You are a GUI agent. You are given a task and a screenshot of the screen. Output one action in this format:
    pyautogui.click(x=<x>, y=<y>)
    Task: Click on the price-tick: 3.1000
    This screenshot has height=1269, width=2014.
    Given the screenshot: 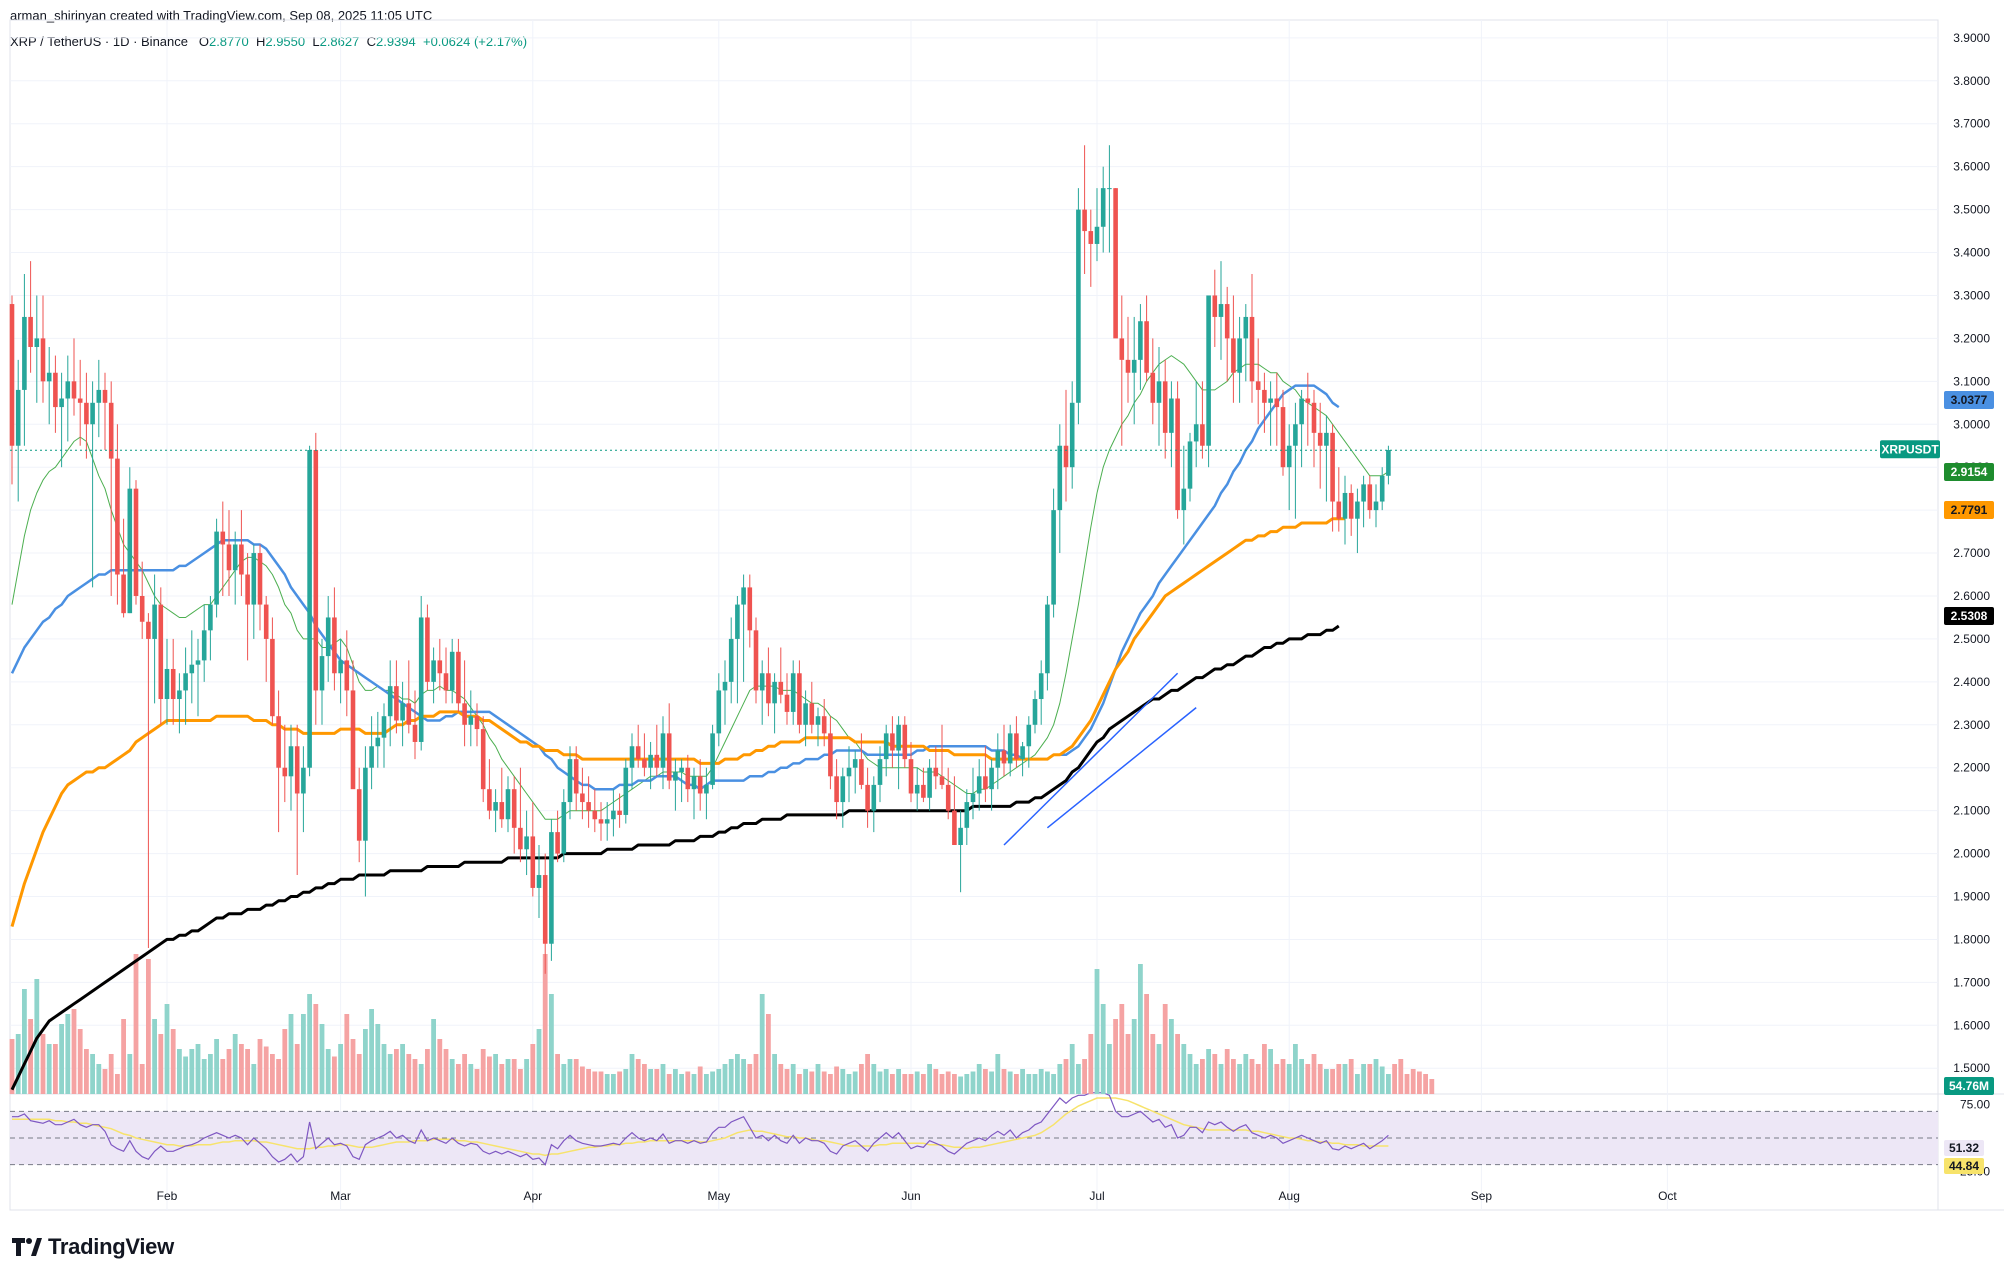 What is the action you would take?
    pyautogui.click(x=1971, y=381)
    